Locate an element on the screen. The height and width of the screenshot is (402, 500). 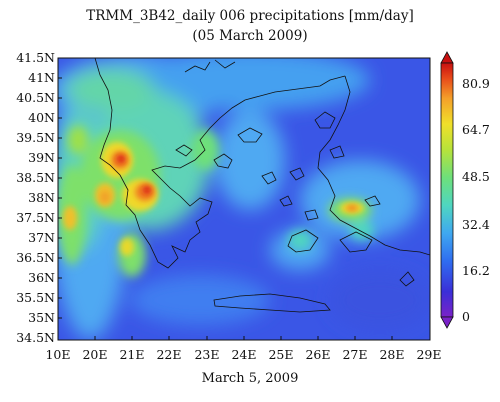
map-caption: March 5, 2009 is located at coordinates (250, 378).